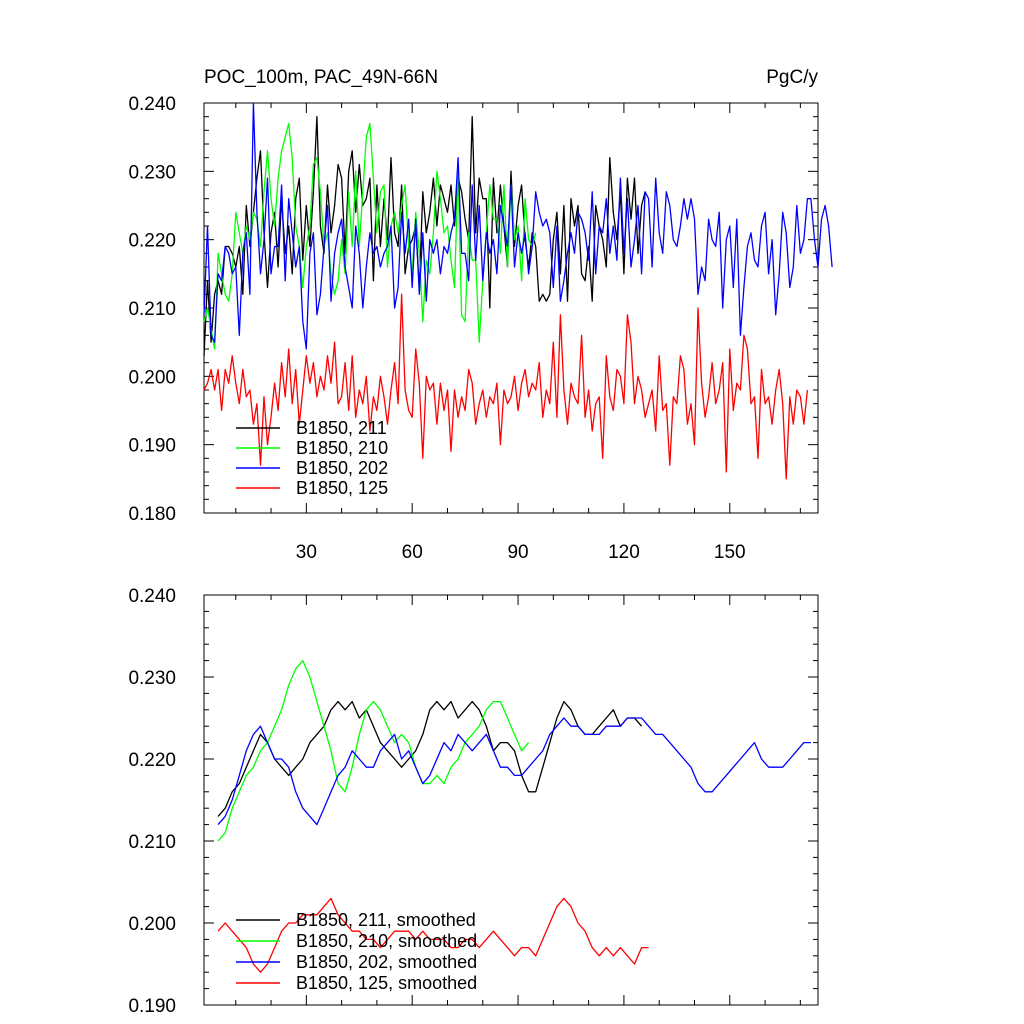  I want to click on x-tick-label: 60, so click(412, 552).